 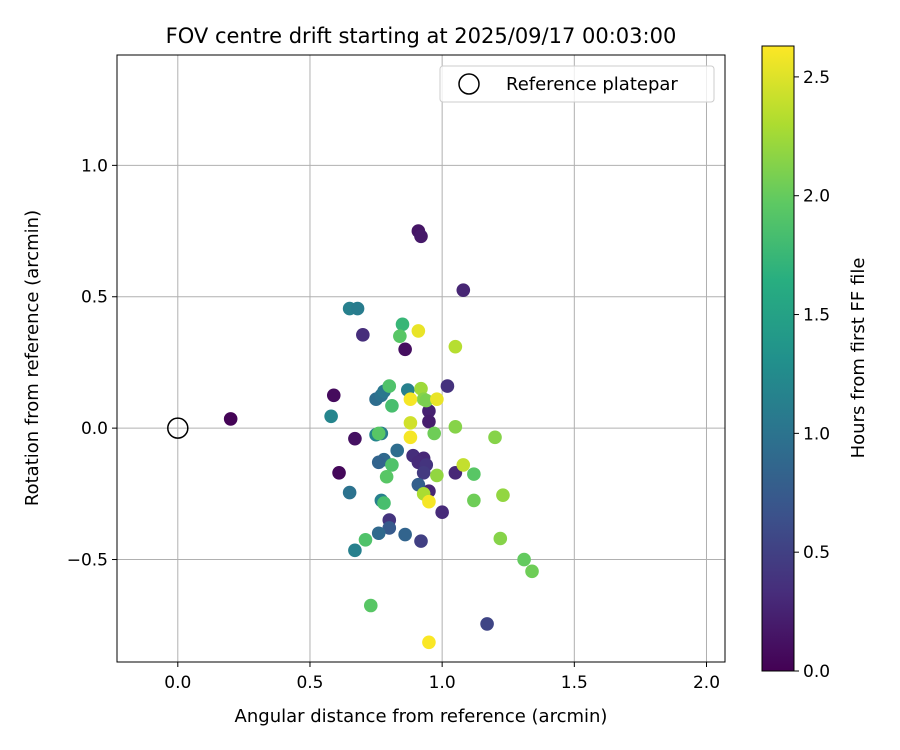 I want to click on colorbar-tick-label: 2.5, so click(x=816, y=78).